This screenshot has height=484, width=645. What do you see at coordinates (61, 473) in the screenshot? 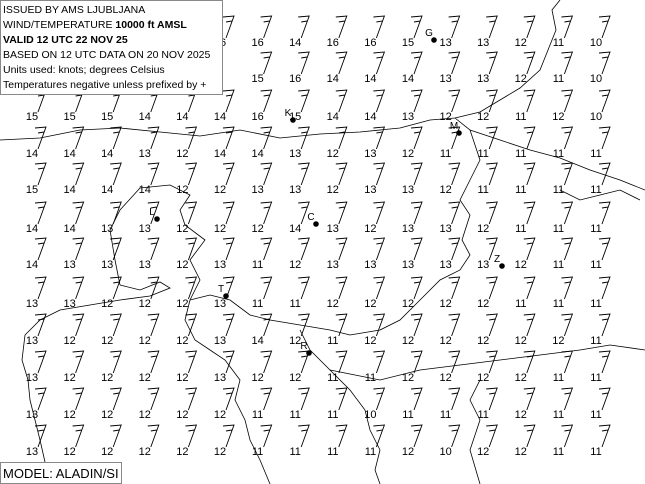
I see `model-box: MODEL: ALADIN/SI` at bounding box center [61, 473].